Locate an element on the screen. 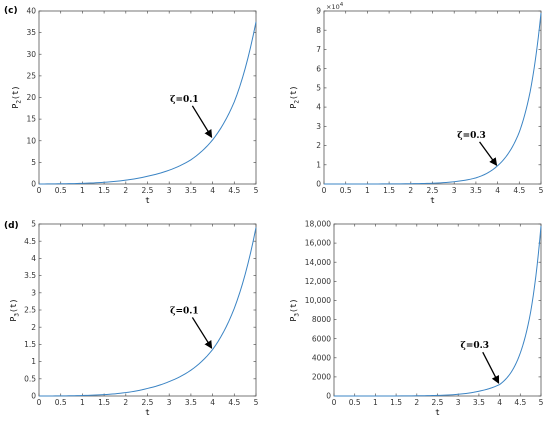 This screenshot has height=421, width=550. y-tick-label: 0.5 is located at coordinates (30, 378).